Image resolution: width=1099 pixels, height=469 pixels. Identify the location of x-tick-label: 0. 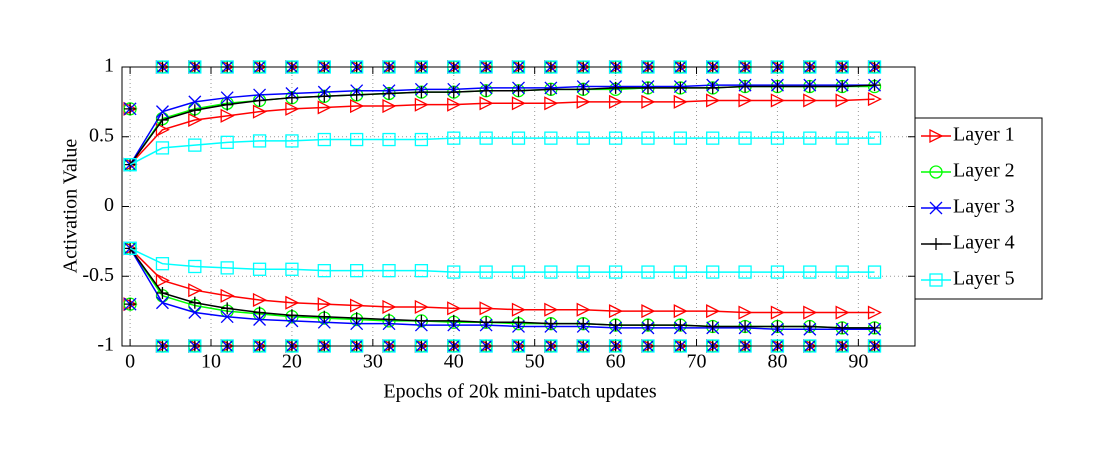
(130, 362).